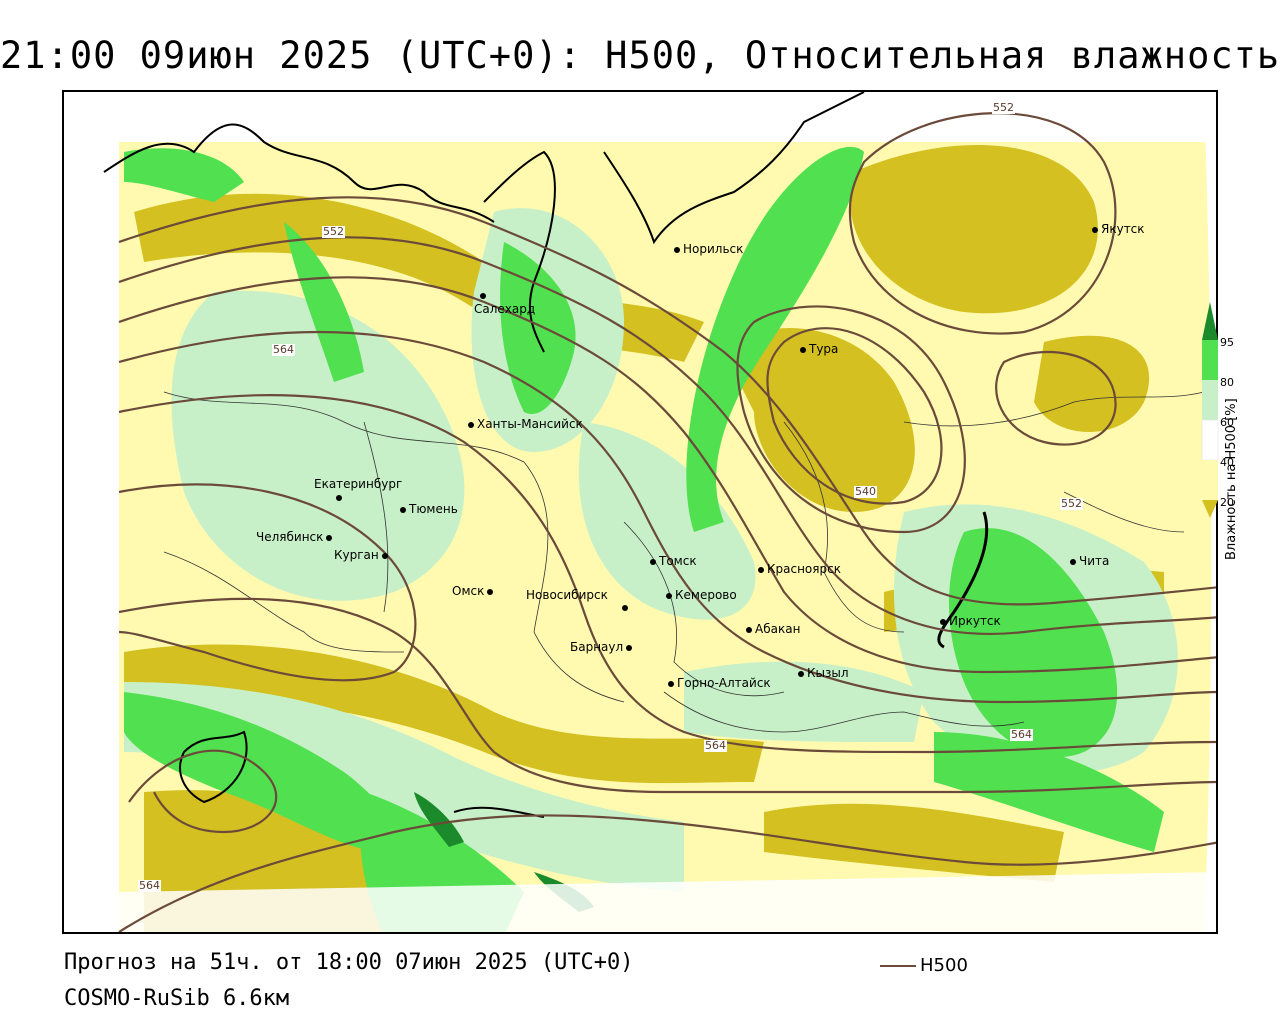  Describe the element at coordinates (1227, 382) in the screenshot. I see `colorbar-tick: 80` at that location.